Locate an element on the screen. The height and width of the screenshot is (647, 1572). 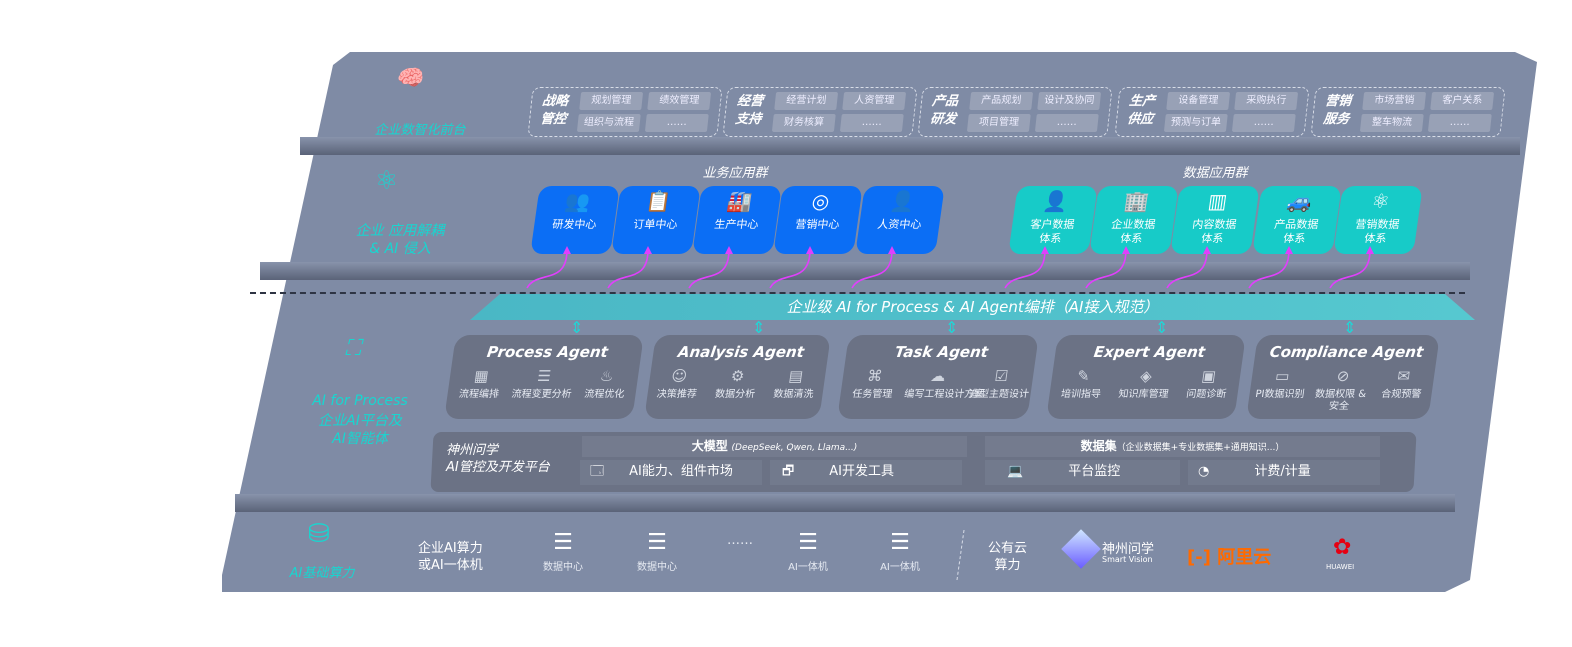
agent-capability: ☰ 流程变更分析 is located at coordinates (543, 384).